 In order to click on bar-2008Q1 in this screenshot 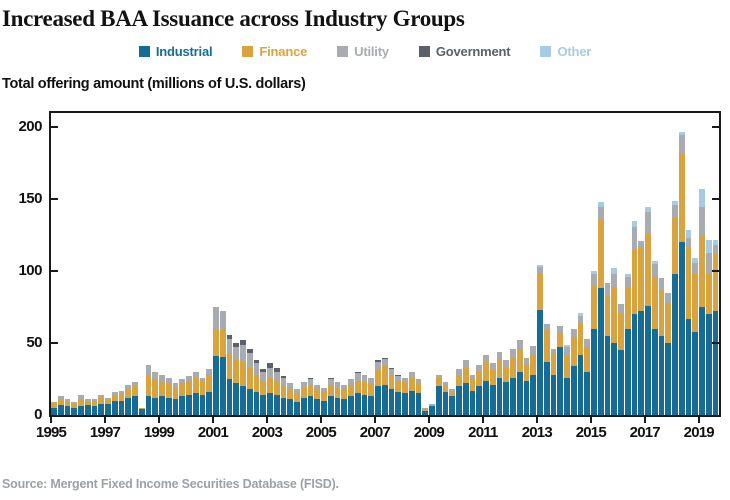, I will do `click(405, 396)`.